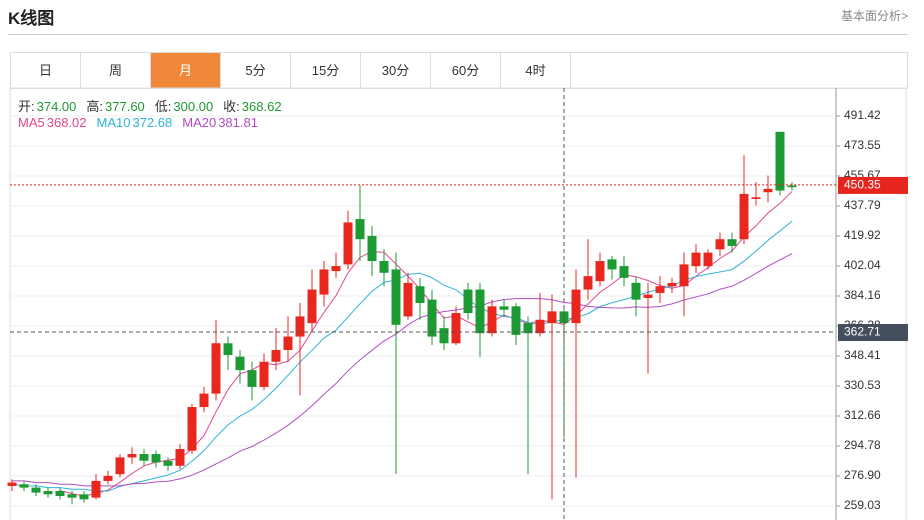 Image resolution: width=924 pixels, height=520 pixels. Describe the element at coordinates (874, 16) in the screenshot. I see `fundamentals-link: 基本面分析>` at that location.